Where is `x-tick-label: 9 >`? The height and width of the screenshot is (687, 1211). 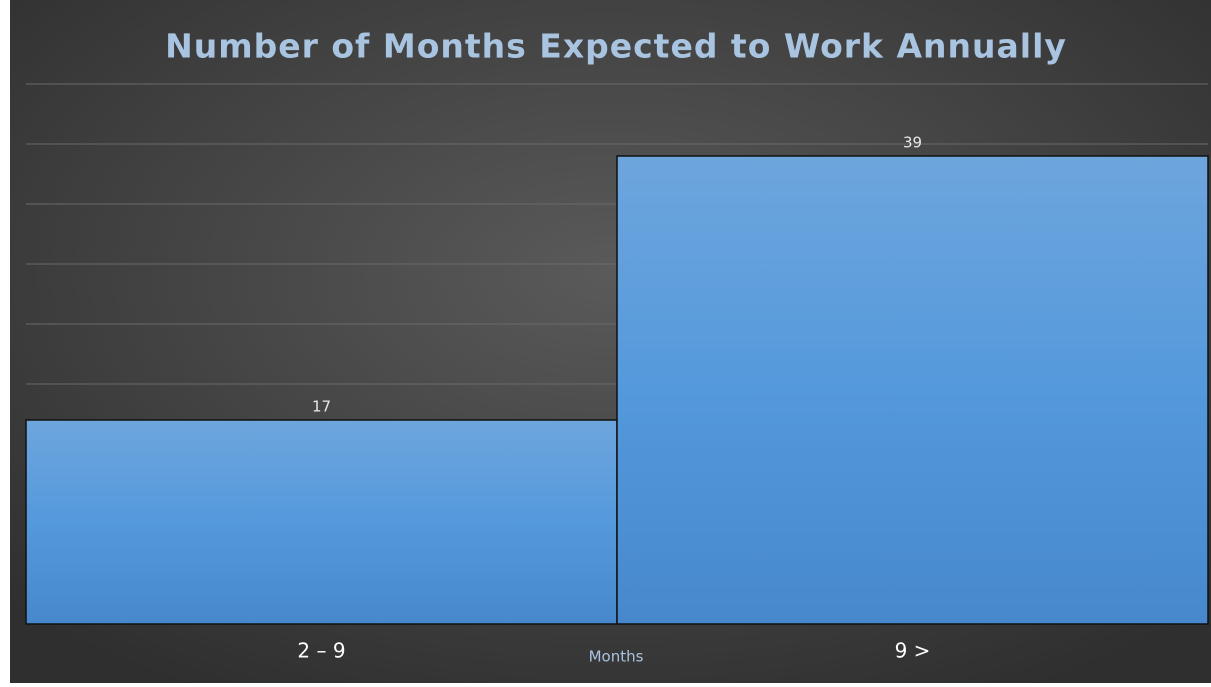 x-tick-label: 9 > is located at coordinates (913, 651).